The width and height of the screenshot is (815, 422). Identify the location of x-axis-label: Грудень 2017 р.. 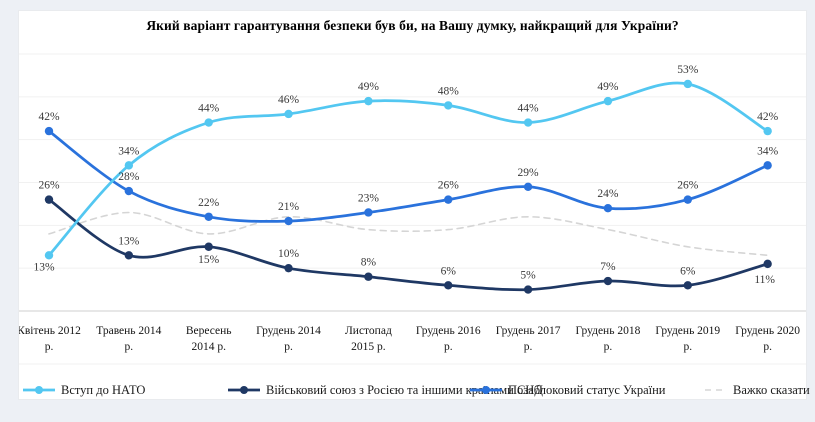
(528, 339).